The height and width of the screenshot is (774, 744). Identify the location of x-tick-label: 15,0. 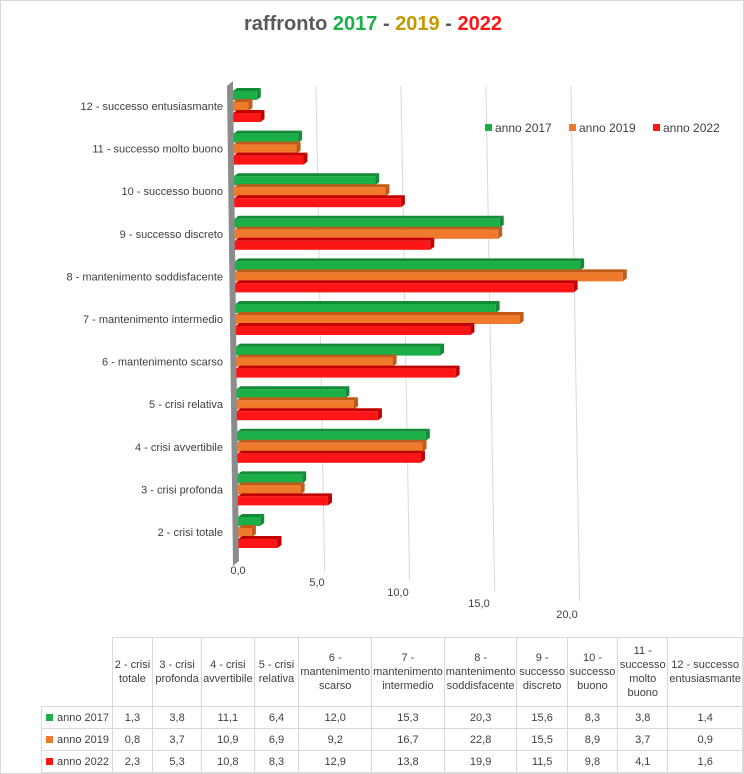
(478, 604).